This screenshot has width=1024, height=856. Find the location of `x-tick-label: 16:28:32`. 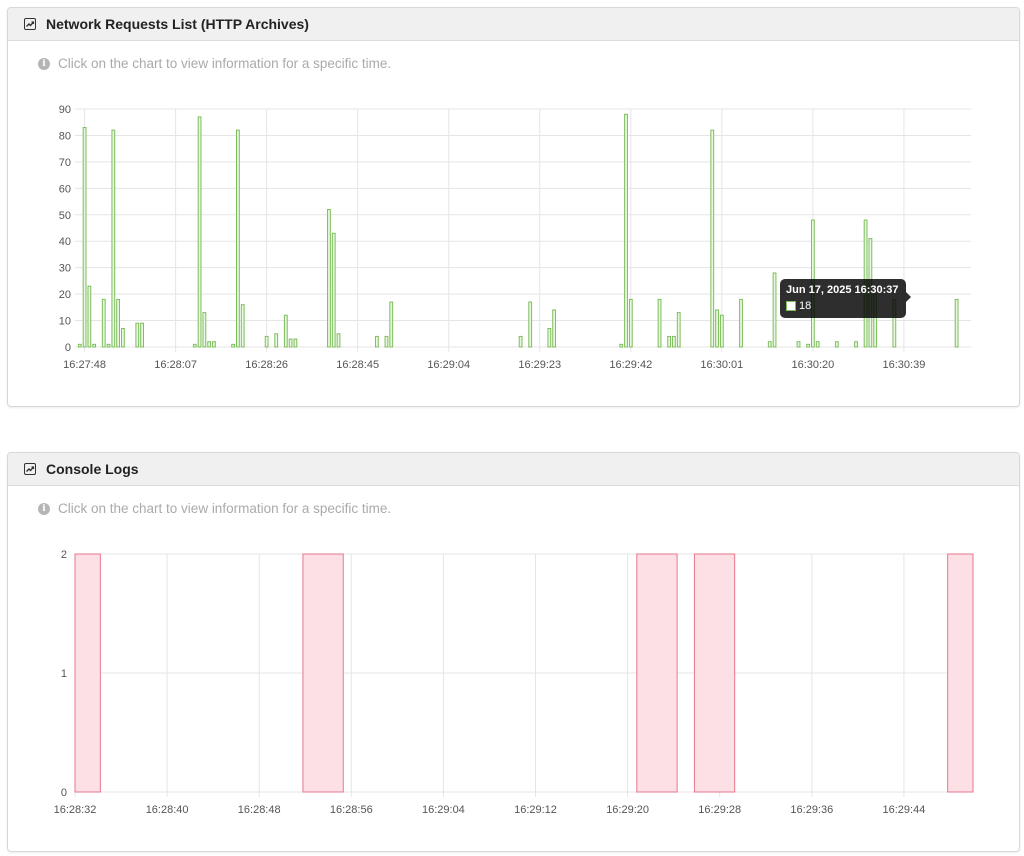

x-tick-label: 16:28:32 is located at coordinates (75, 810).